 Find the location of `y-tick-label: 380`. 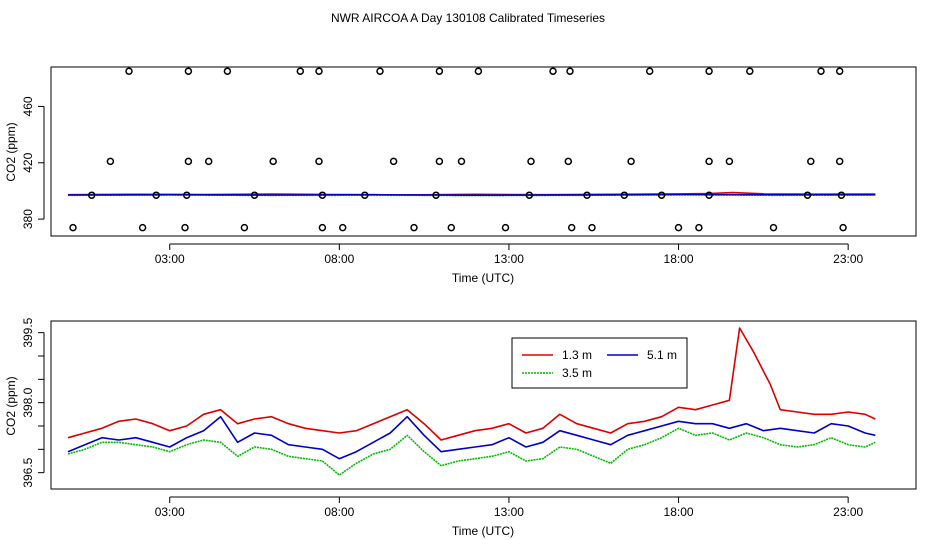

y-tick-label: 380 is located at coordinates (28, 219).